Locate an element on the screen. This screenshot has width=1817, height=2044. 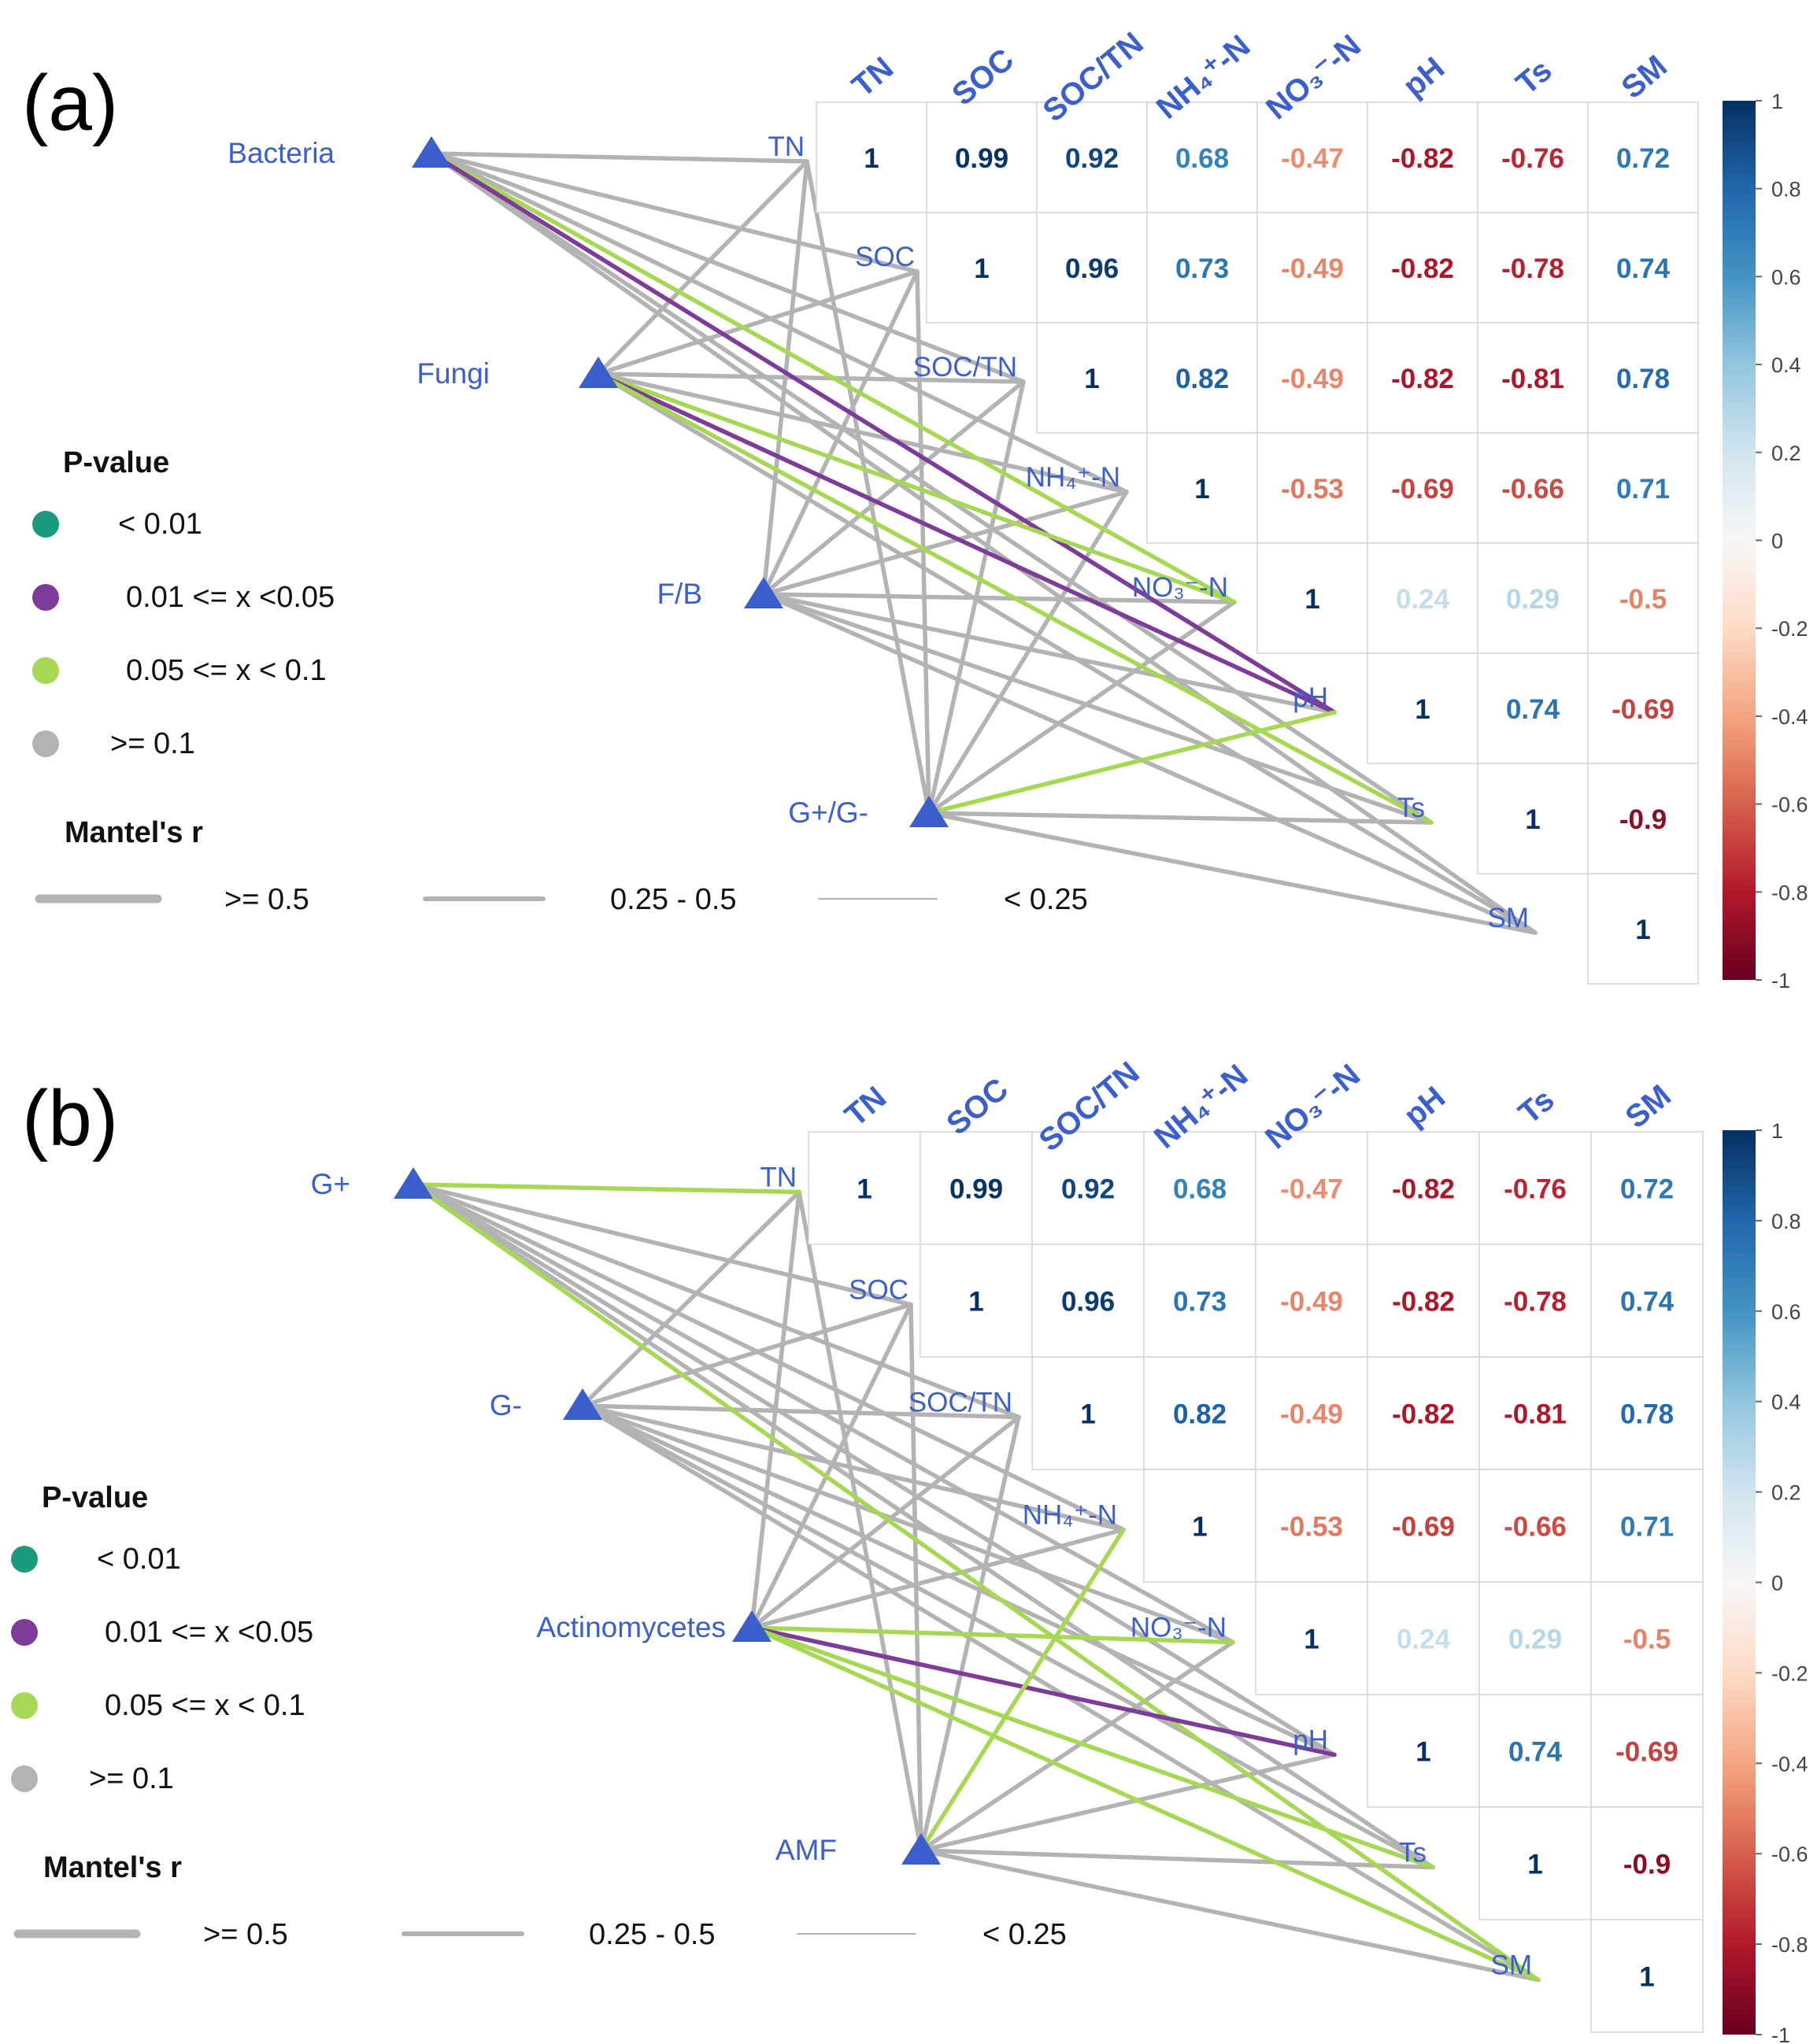
link-bacteria-ph is located at coordinates (883, 433).